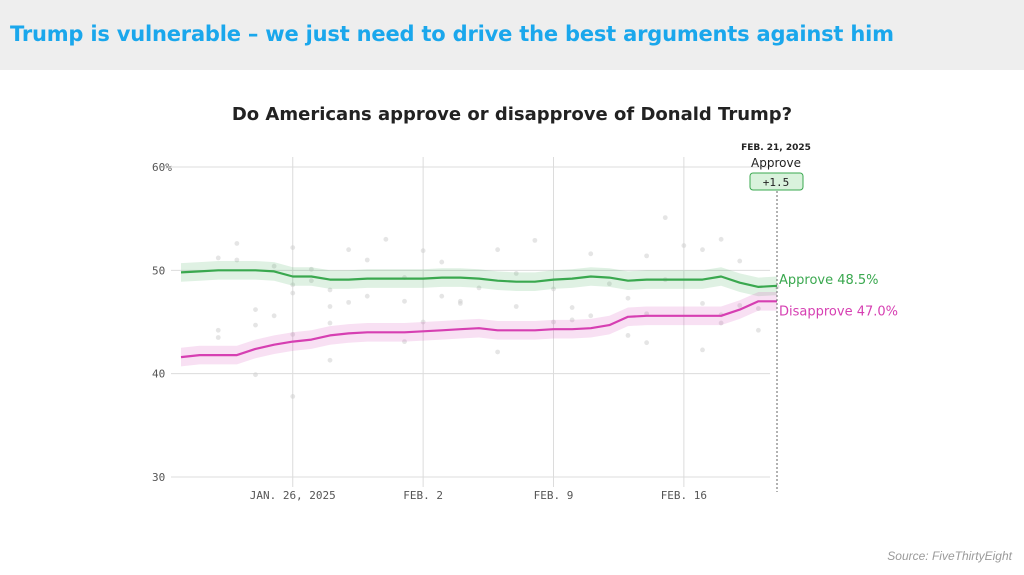 This screenshot has height=575, width=1024. I want to click on callout-badge, so click(776, 181).